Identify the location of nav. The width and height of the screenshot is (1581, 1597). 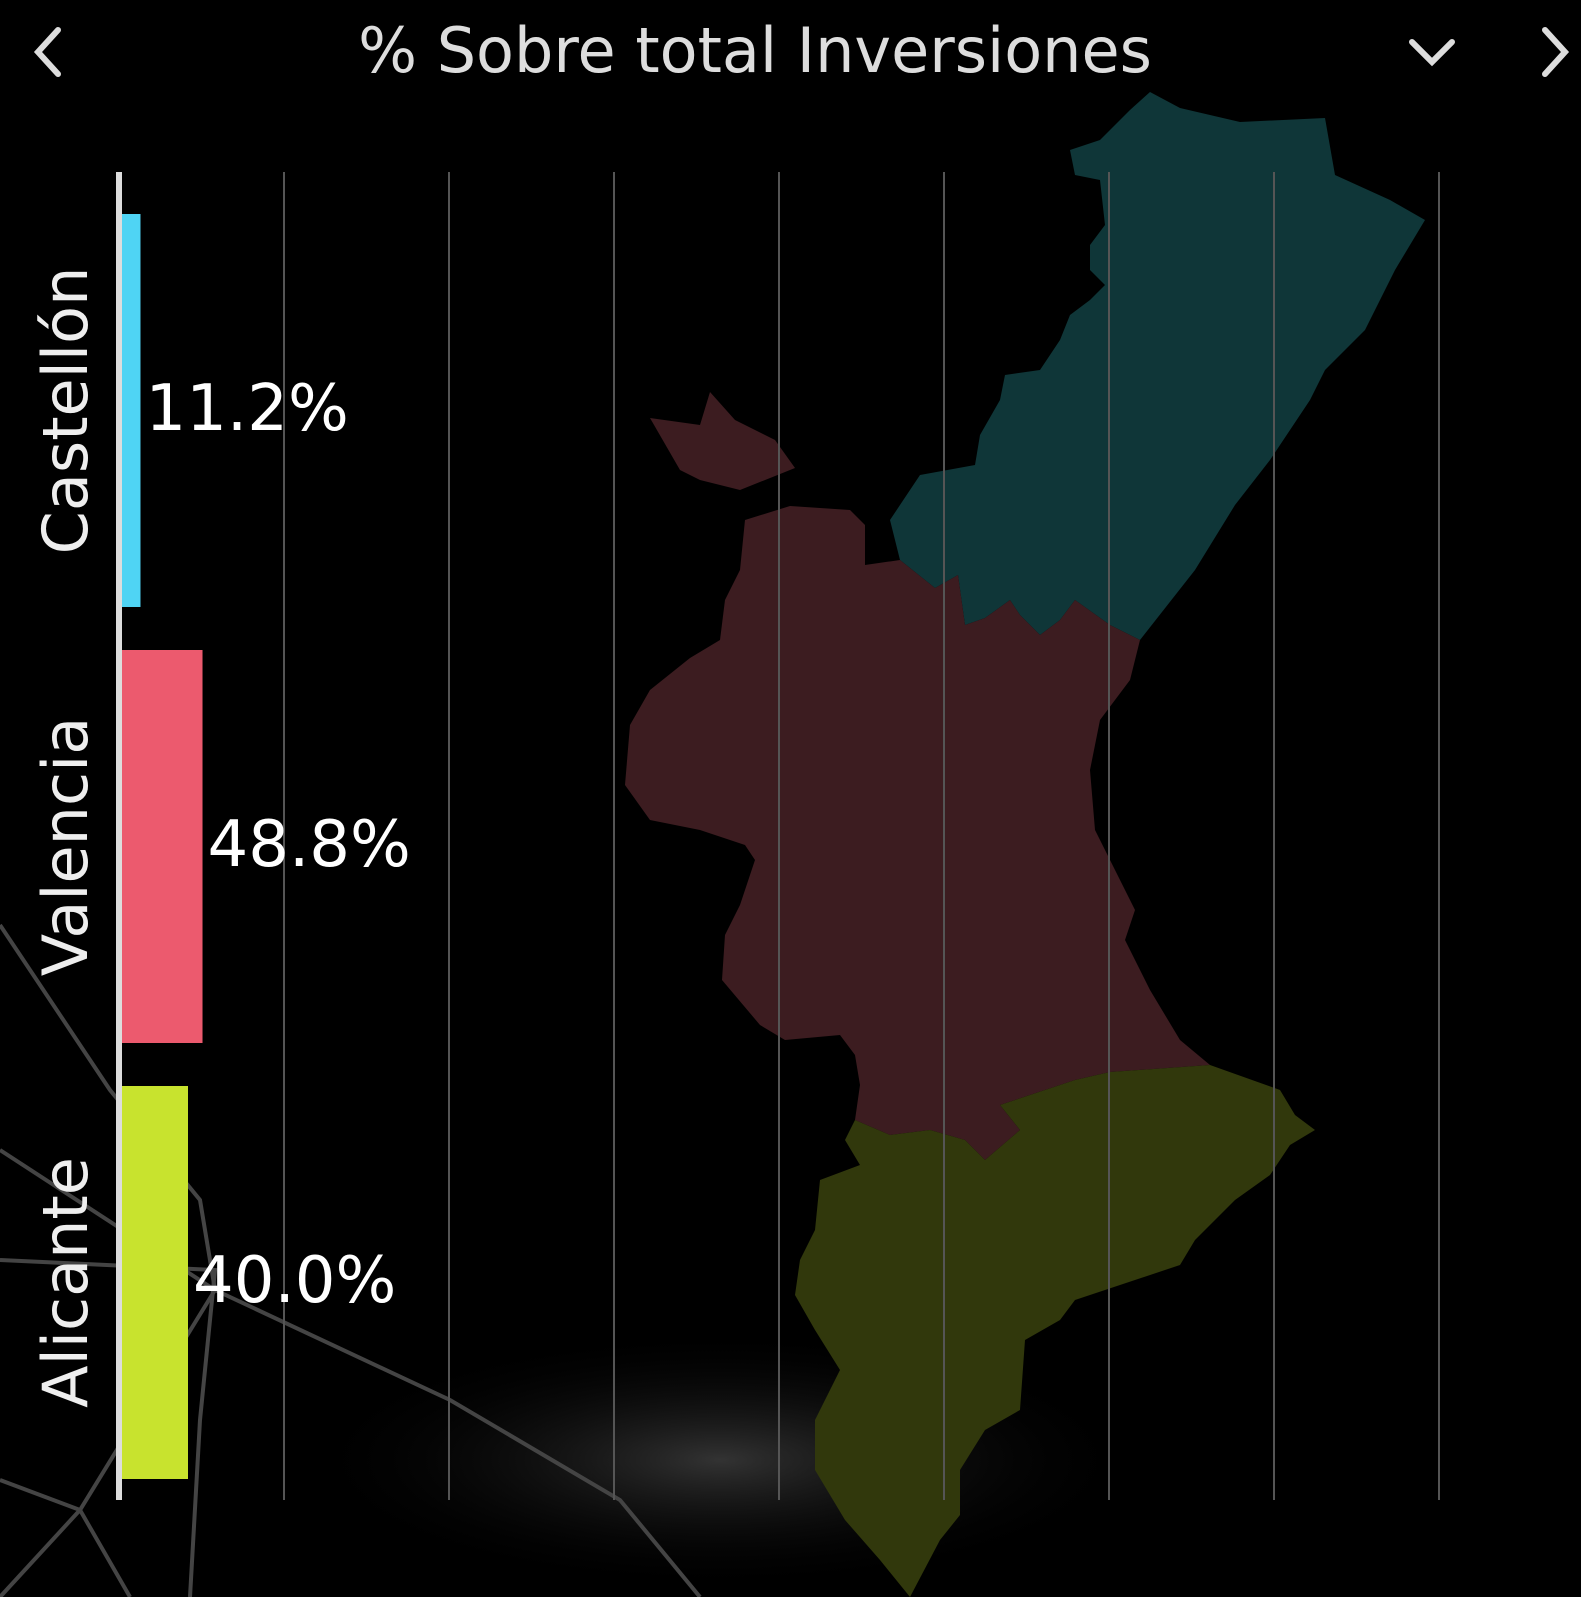
(801, 52).